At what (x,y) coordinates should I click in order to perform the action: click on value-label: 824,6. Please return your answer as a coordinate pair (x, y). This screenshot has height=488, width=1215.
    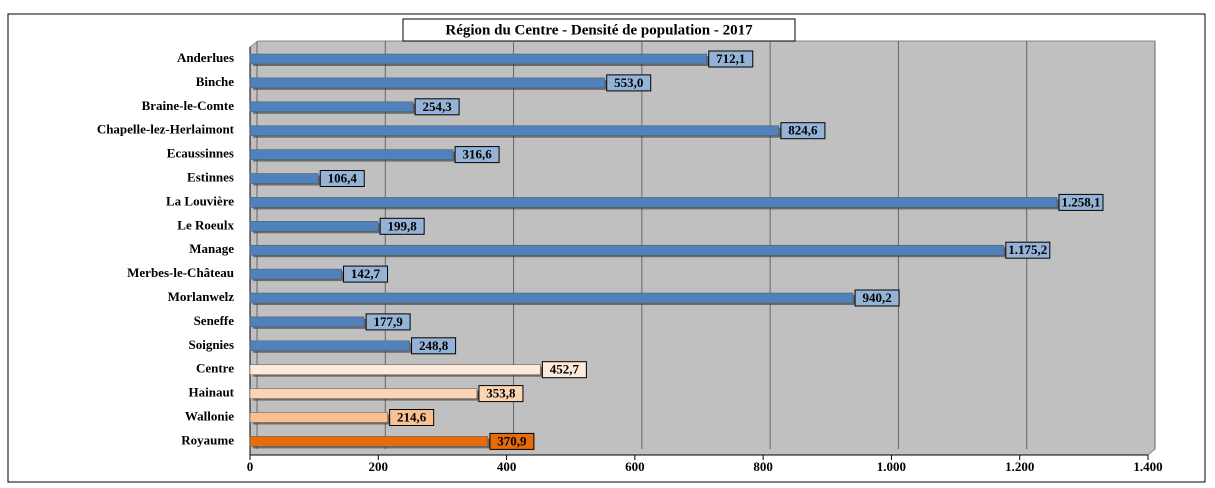
    Looking at the image, I should click on (803, 130).